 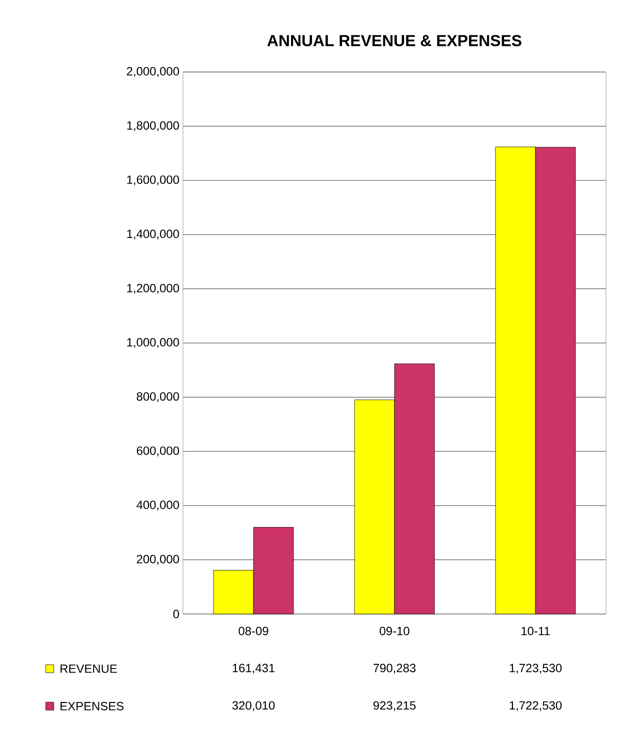 I want to click on chart-title: ANNUAL REVENUE & EXPENSES, so click(x=394, y=40).